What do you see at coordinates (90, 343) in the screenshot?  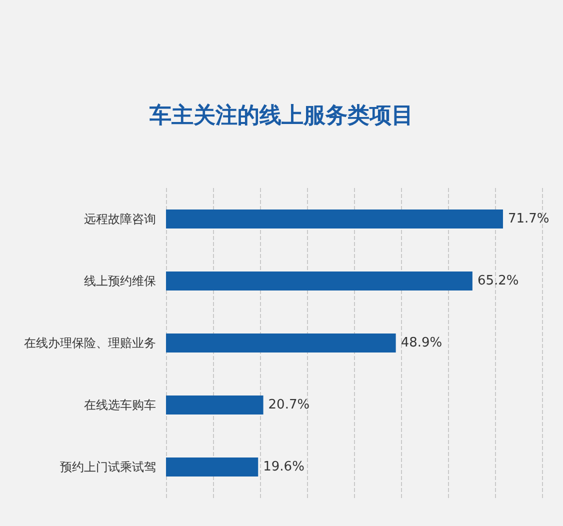 I see `y-tick-label: 在线办理保险、理赔业务` at bounding box center [90, 343].